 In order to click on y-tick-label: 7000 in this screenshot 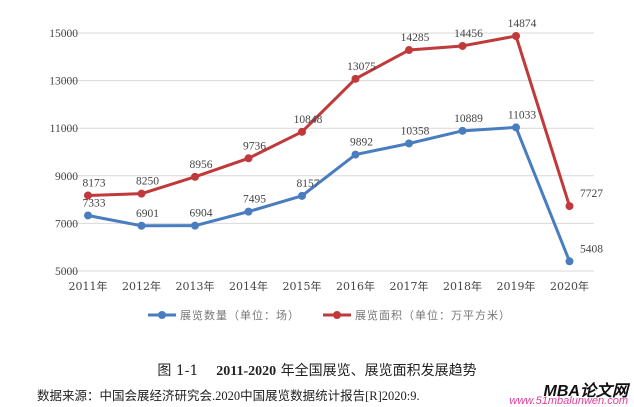, I will do `click(66, 224)`.